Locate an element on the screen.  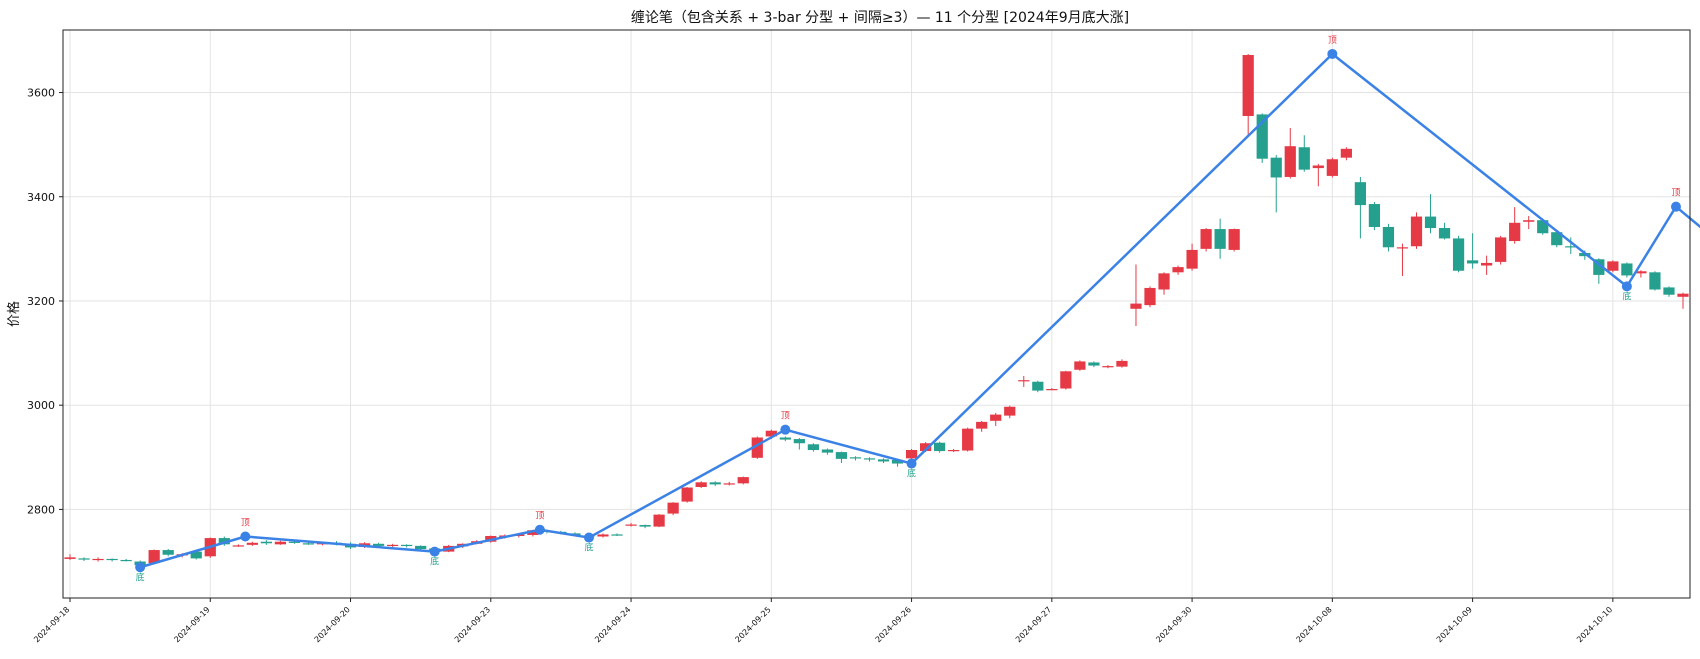
y-tick-label: 2800 is located at coordinates (41, 509).